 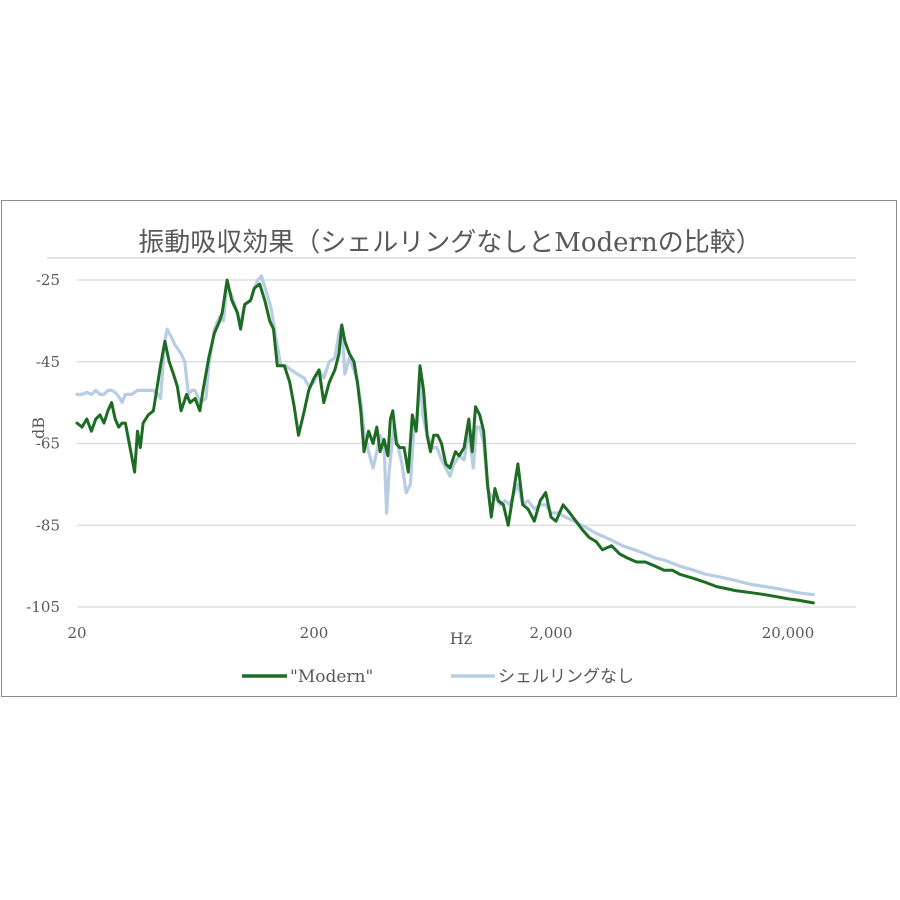 I want to click on x-tick-label: 200, so click(x=314, y=633).